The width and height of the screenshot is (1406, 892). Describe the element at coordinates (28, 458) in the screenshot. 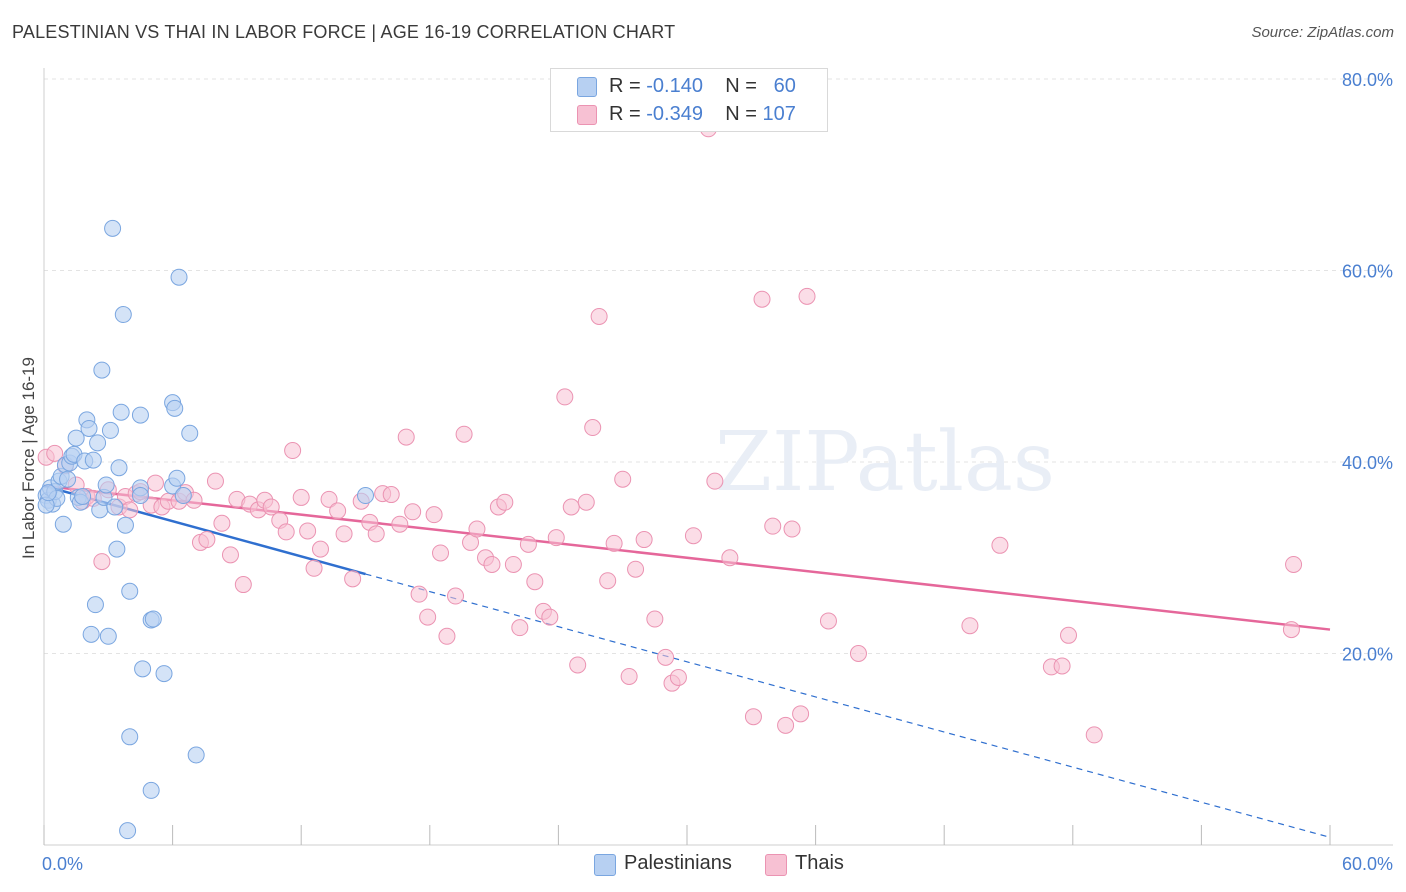

I see `y-axis-label: In Labor Force | Age 16-19` at that location.